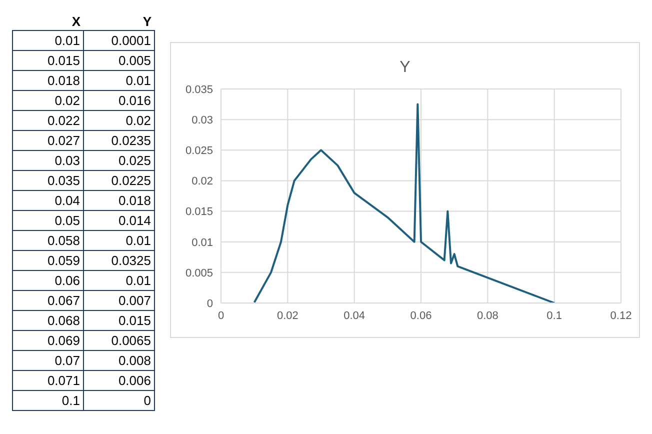 Image resolution: width=652 pixels, height=434 pixels. Describe the element at coordinates (199, 273) in the screenshot. I see `y-tick-label: 0.005` at that location.